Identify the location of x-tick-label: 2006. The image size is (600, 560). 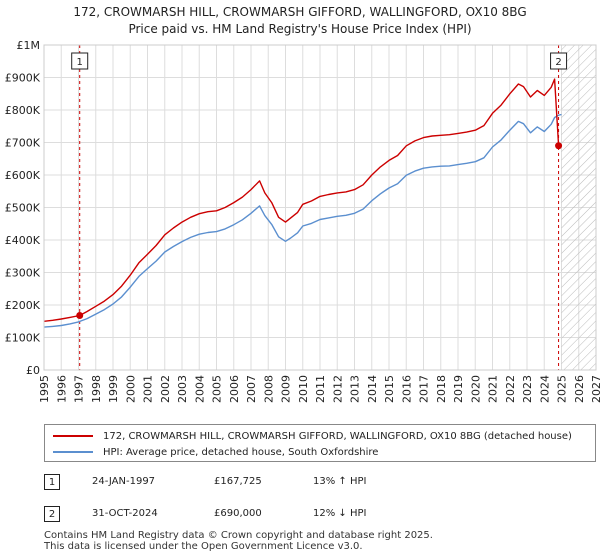
(234, 389).